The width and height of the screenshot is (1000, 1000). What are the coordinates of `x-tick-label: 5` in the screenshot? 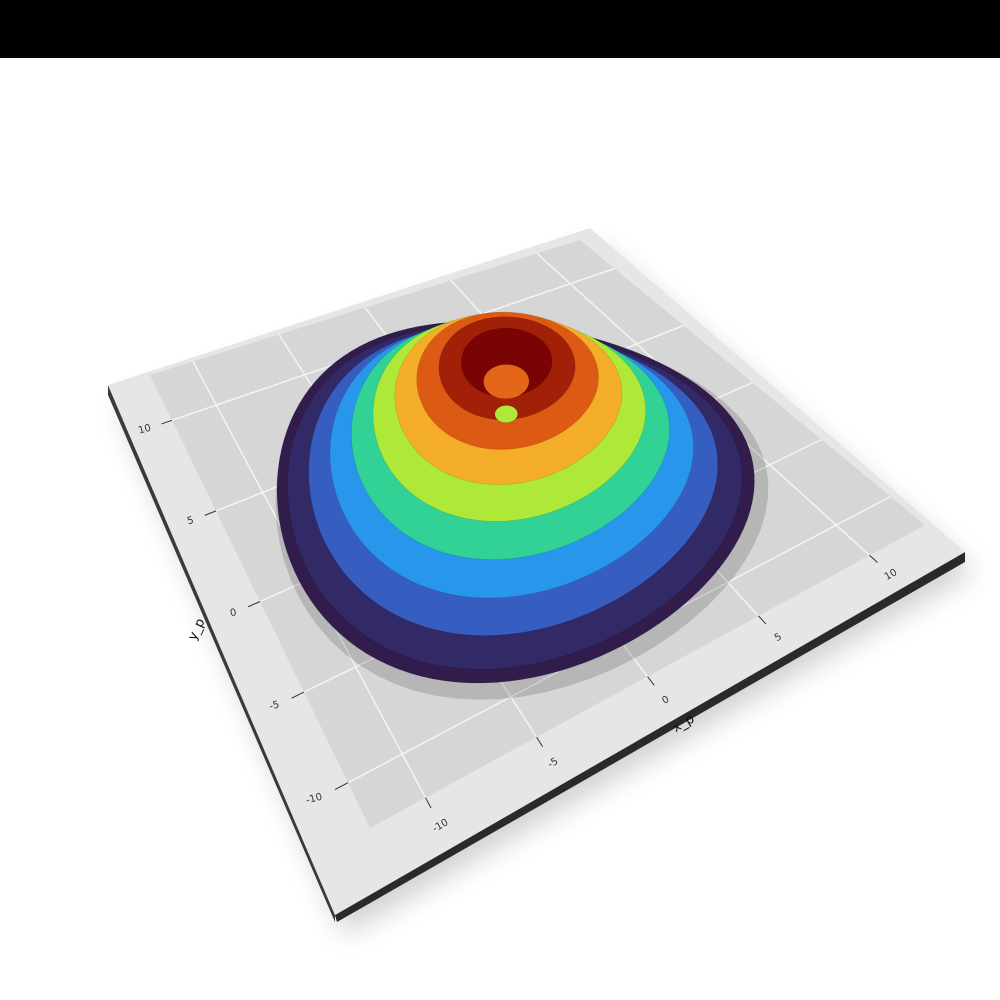 It's located at (778, 637).